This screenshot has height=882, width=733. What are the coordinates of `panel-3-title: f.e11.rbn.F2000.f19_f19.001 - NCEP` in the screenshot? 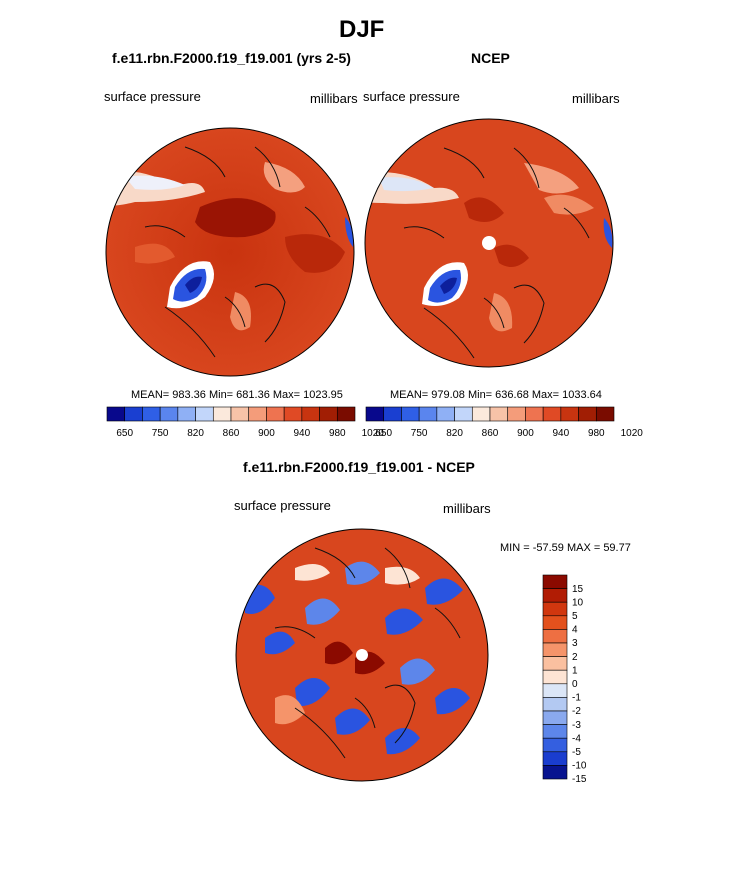 It's located at (359, 467).